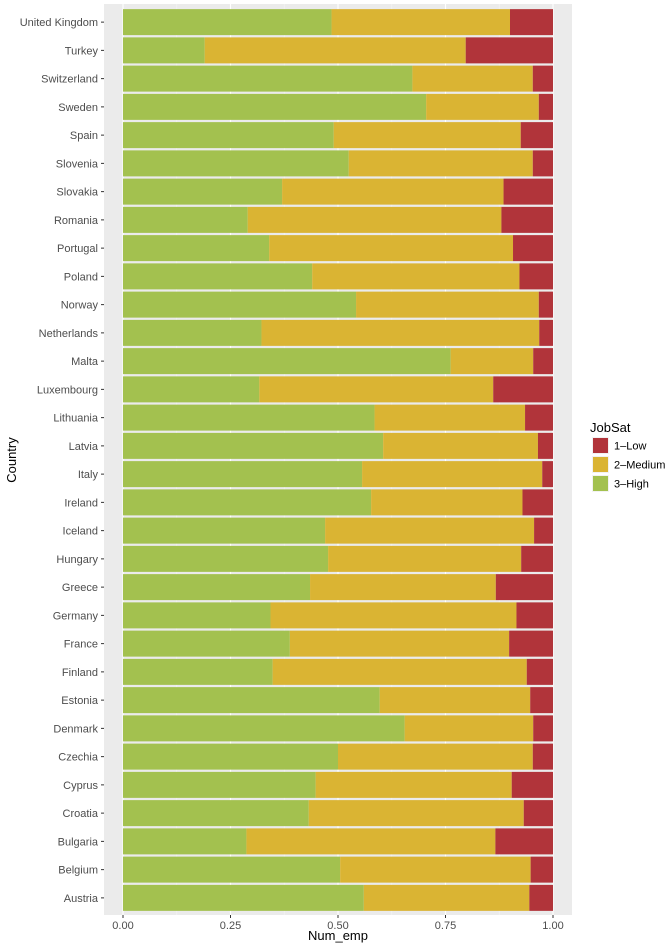 The image size is (672, 950). I want to click on bar-austria-2-medium, so click(446, 897).